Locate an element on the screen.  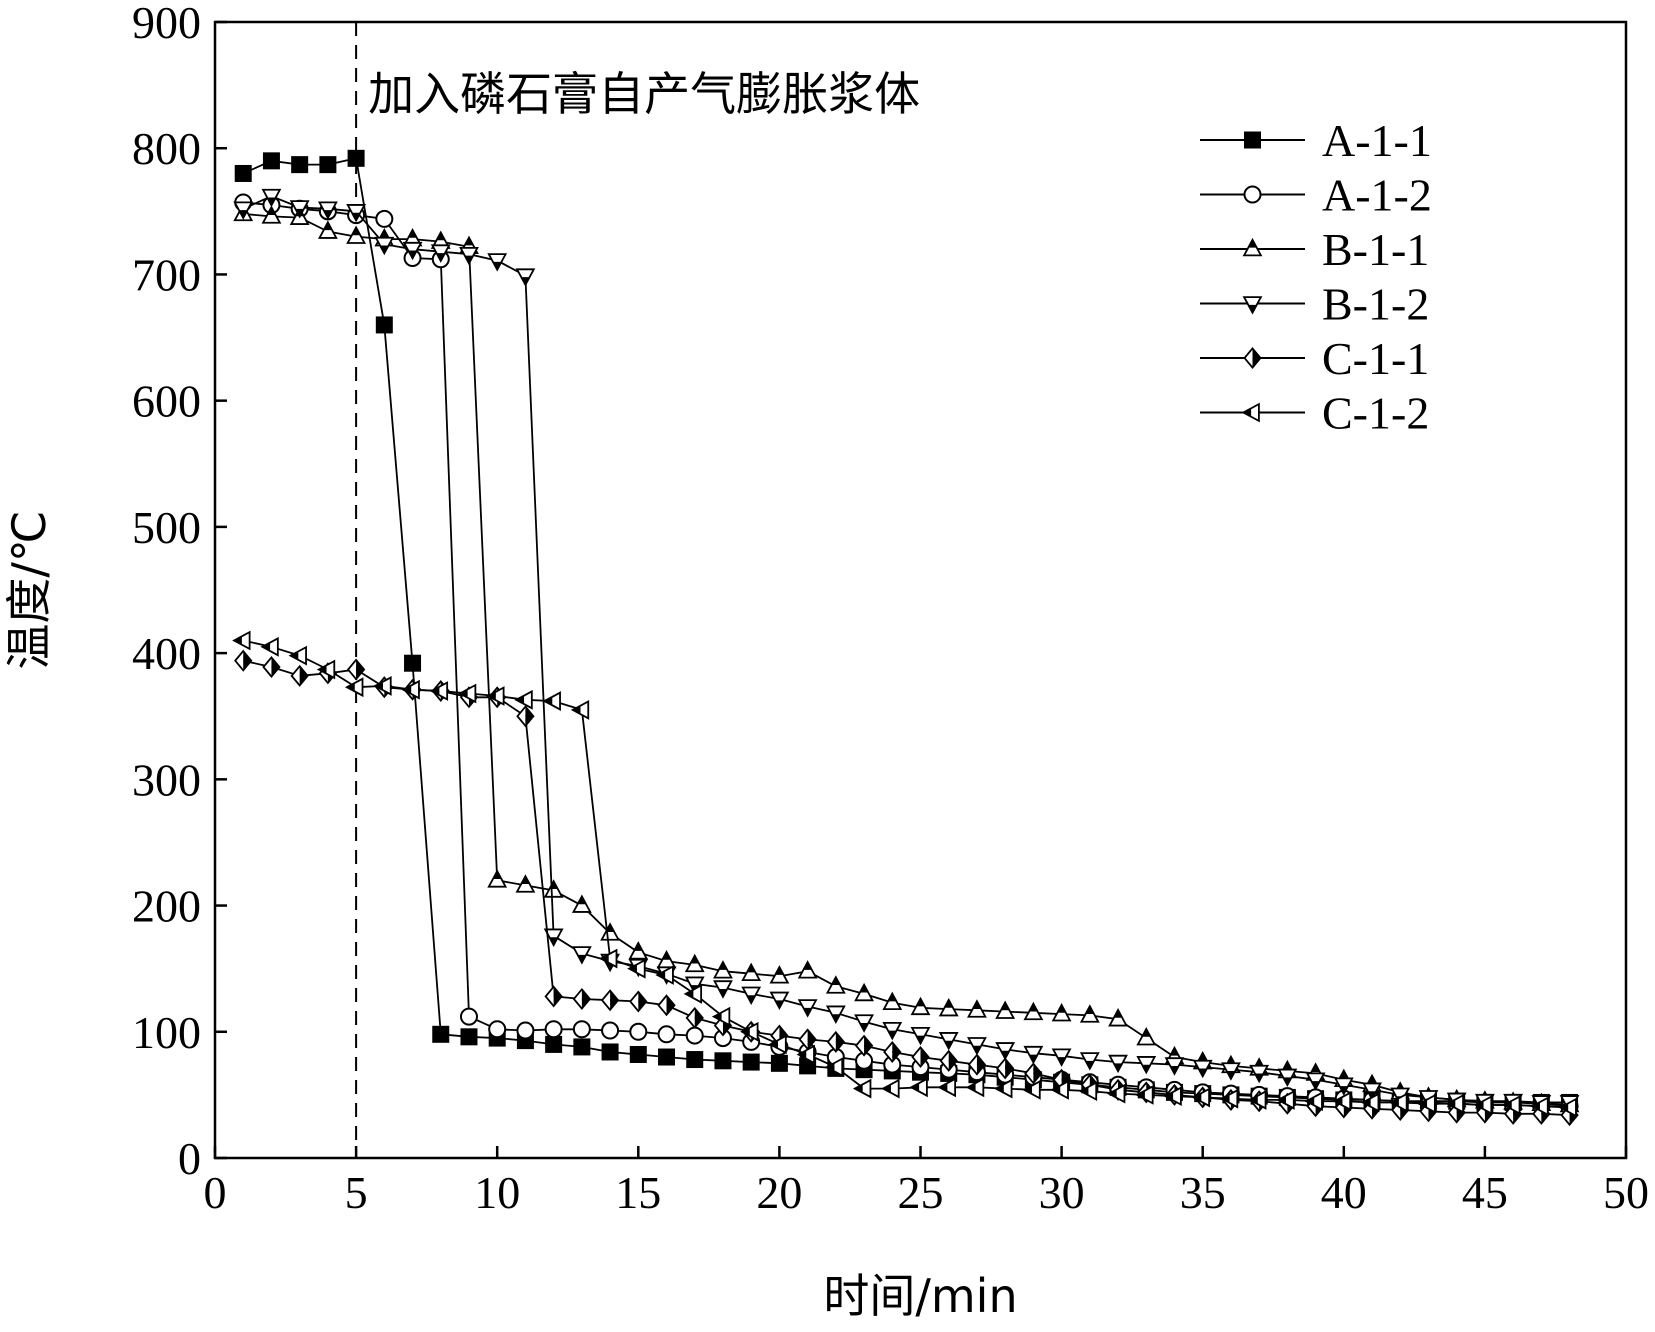
legend-item-B-1-1: B-1-1 is located at coordinates (1314, 249).